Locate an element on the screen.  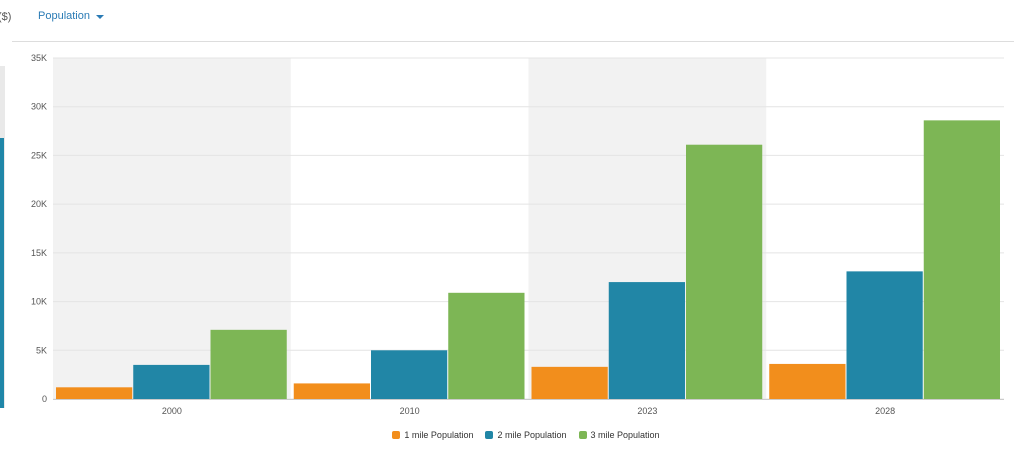
metric-dropdown-label: Population is located at coordinates (64, 16).